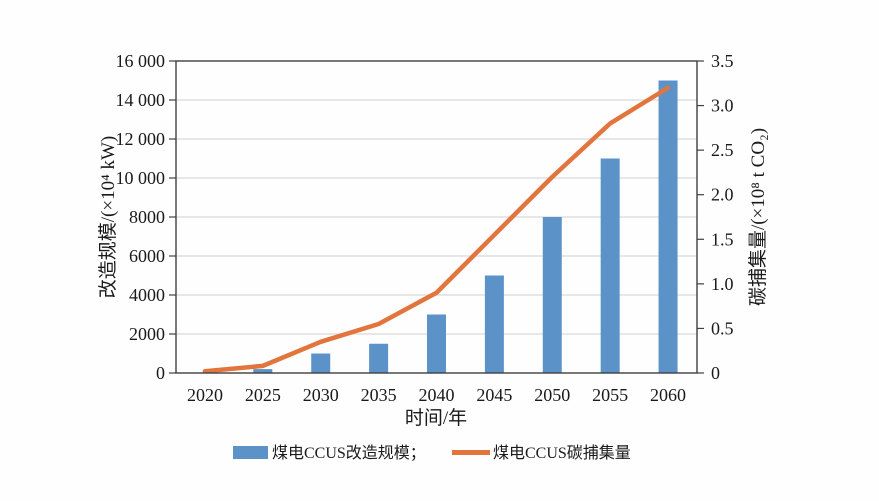 The image size is (879, 501). What do you see at coordinates (108, 217) in the screenshot?
I see `left-axis-title: 改造规模/(×10⁴ kW)` at bounding box center [108, 217].